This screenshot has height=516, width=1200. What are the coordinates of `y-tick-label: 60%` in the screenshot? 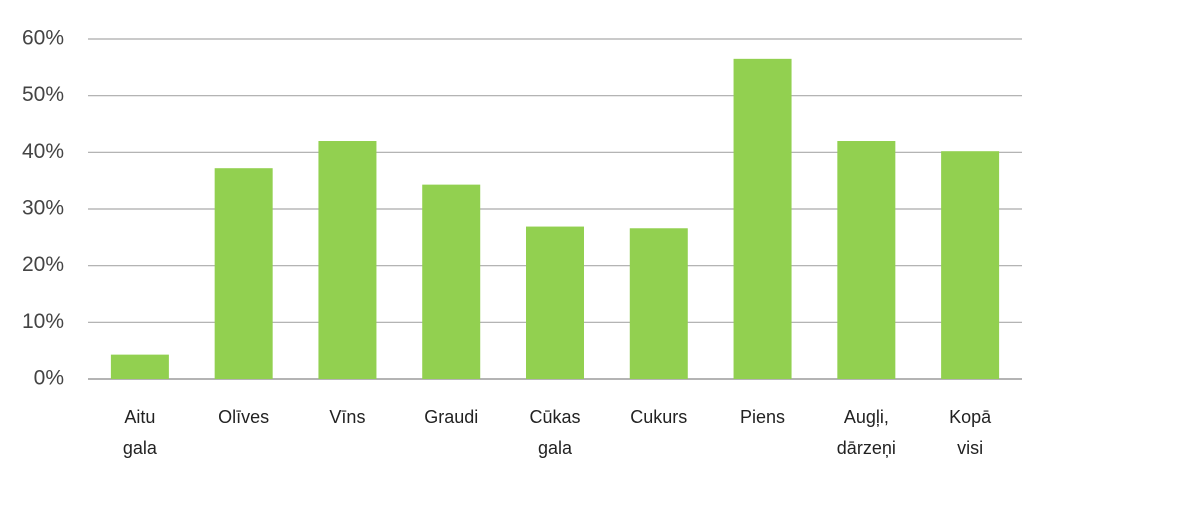 It's located at (43, 38).